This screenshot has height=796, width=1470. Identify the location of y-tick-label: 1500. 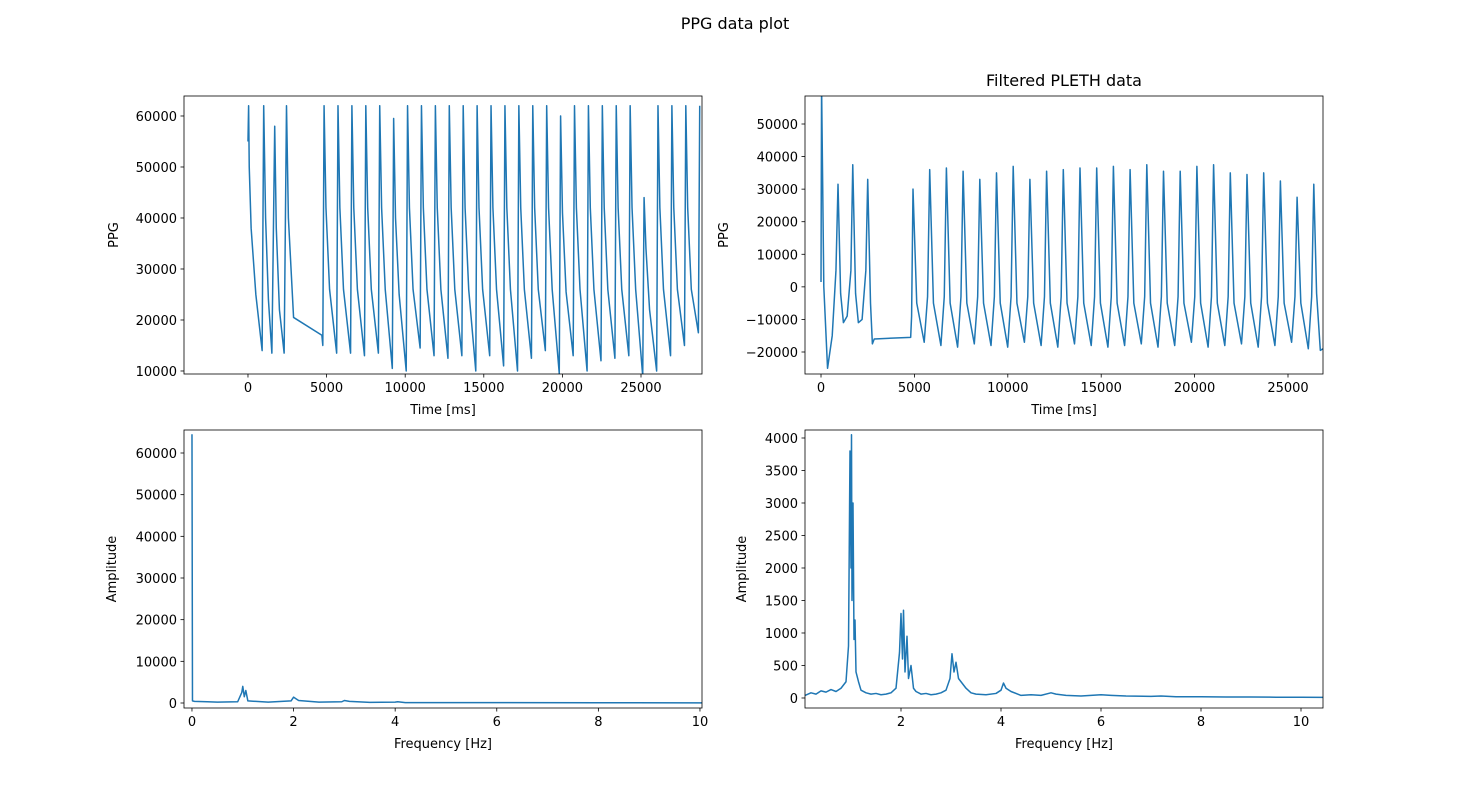
(781, 601).